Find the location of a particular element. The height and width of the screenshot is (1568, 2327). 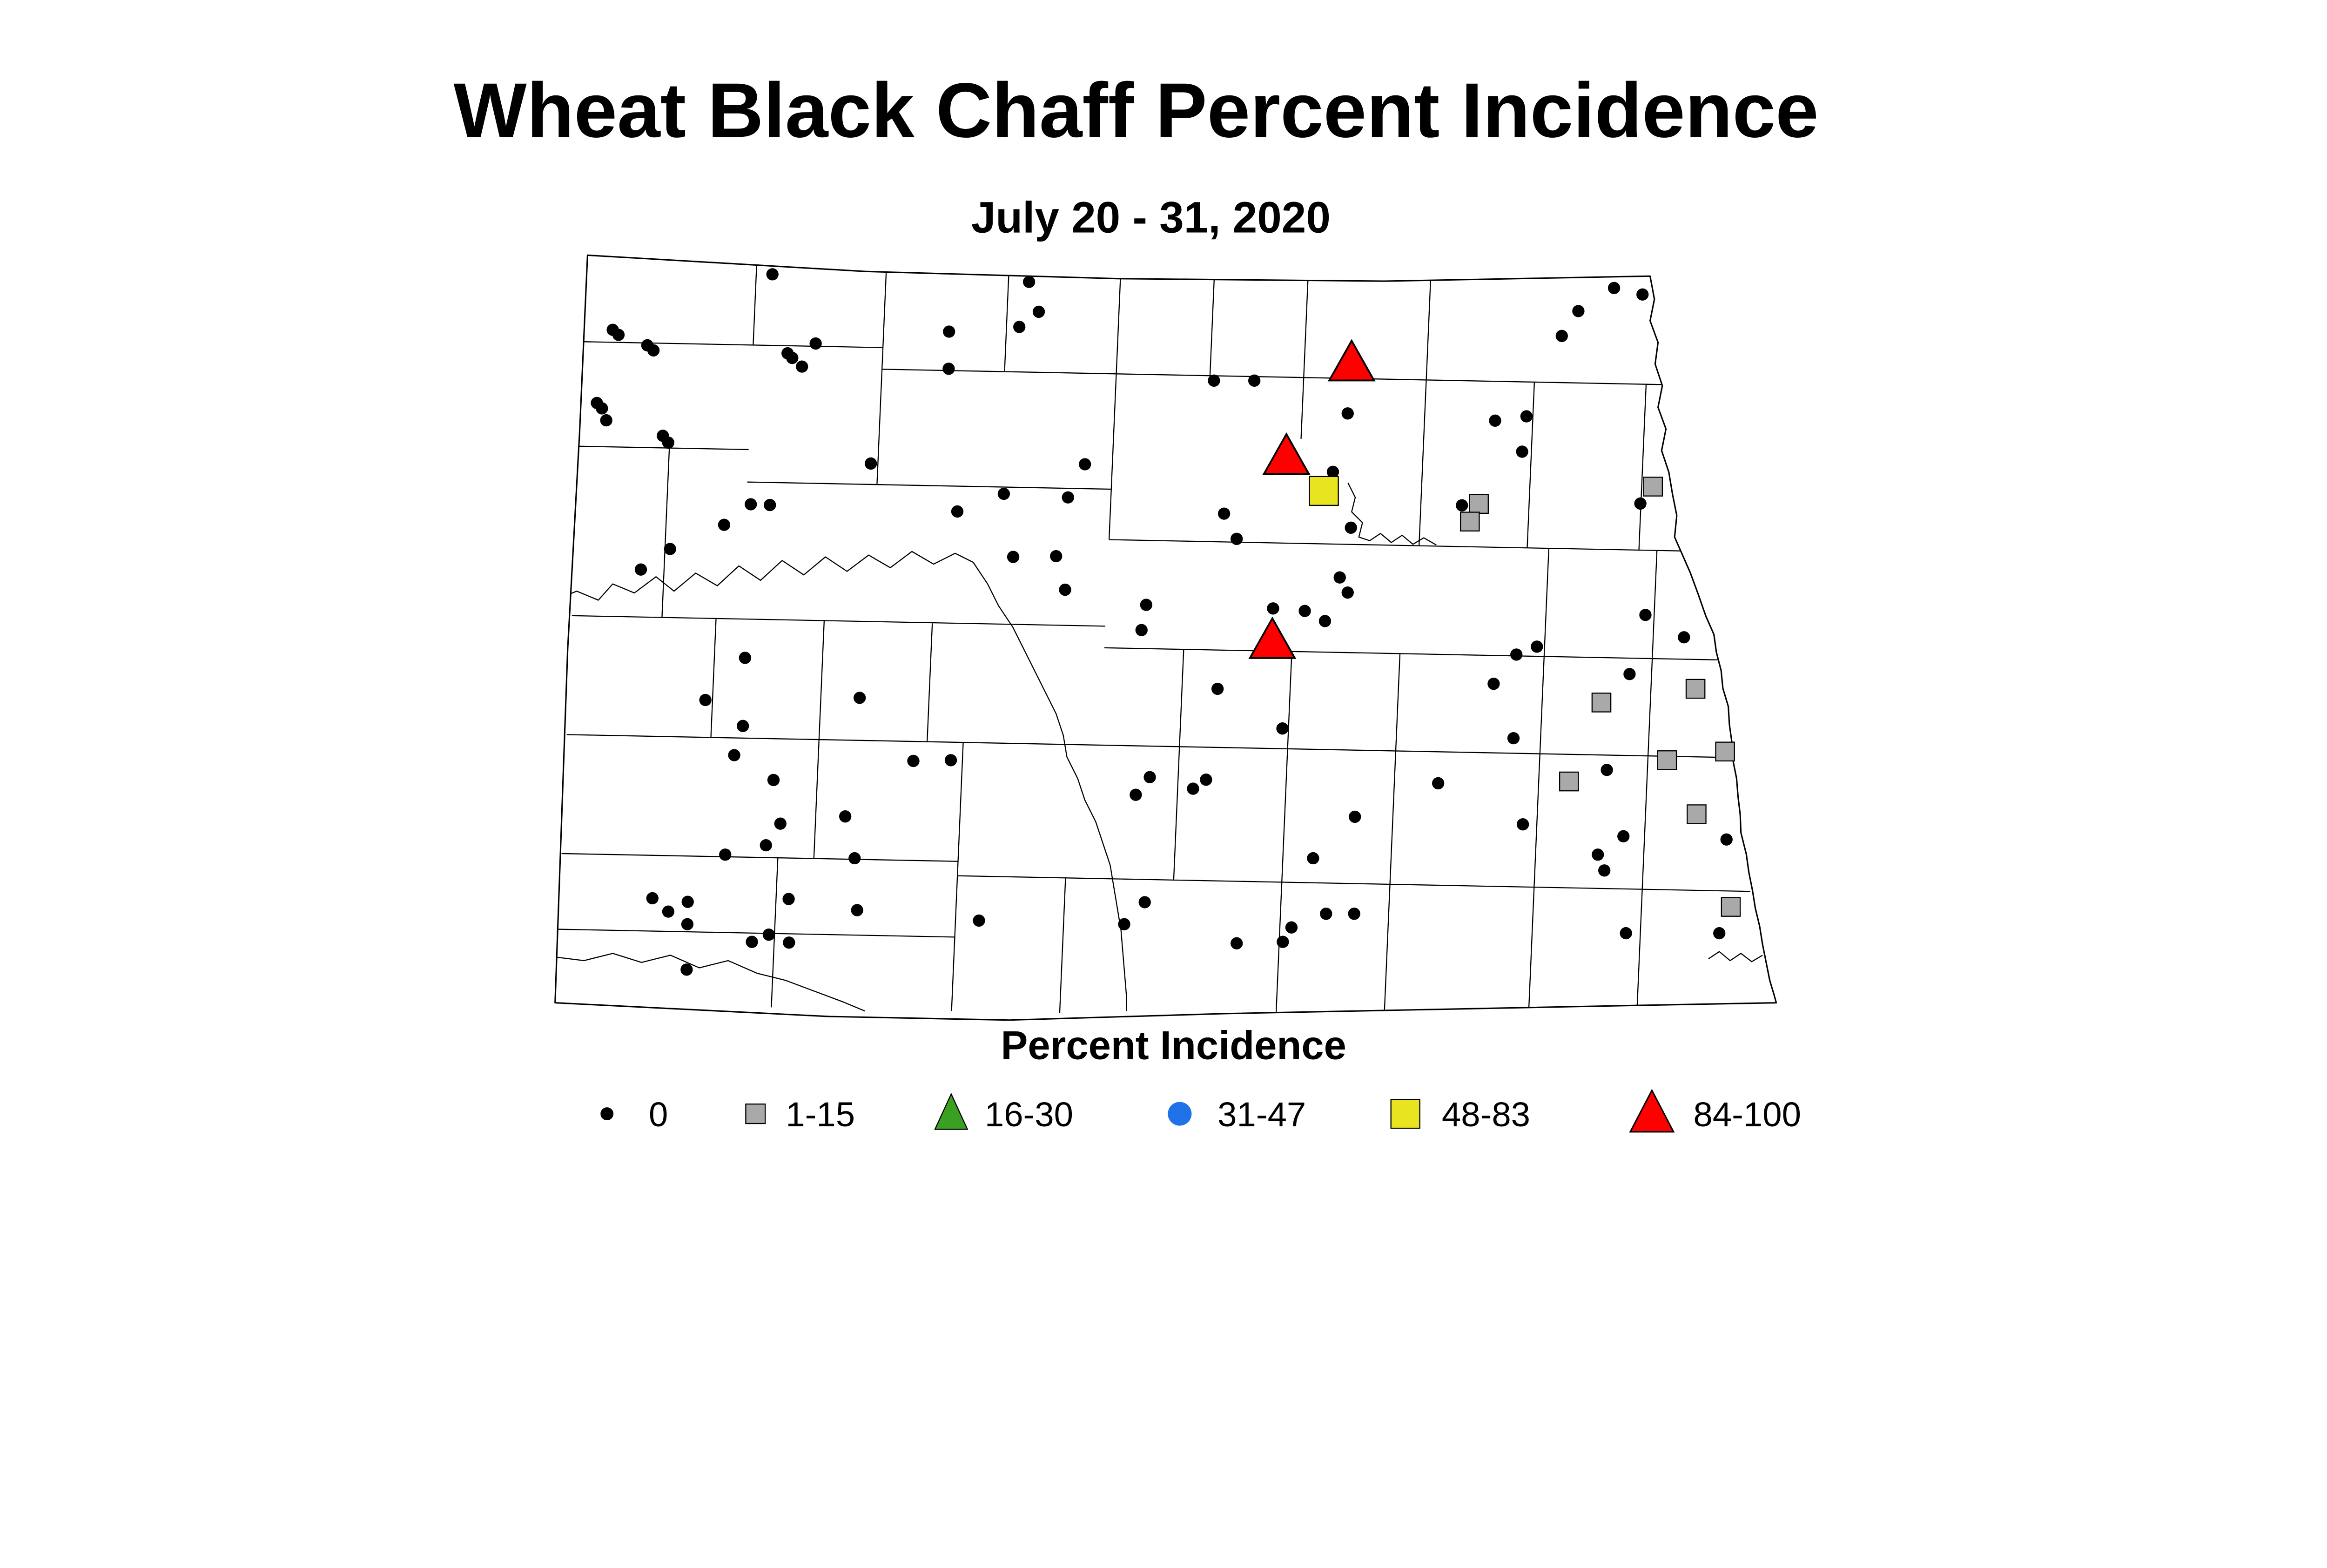

legend-dot-icon is located at coordinates (607, 1114).